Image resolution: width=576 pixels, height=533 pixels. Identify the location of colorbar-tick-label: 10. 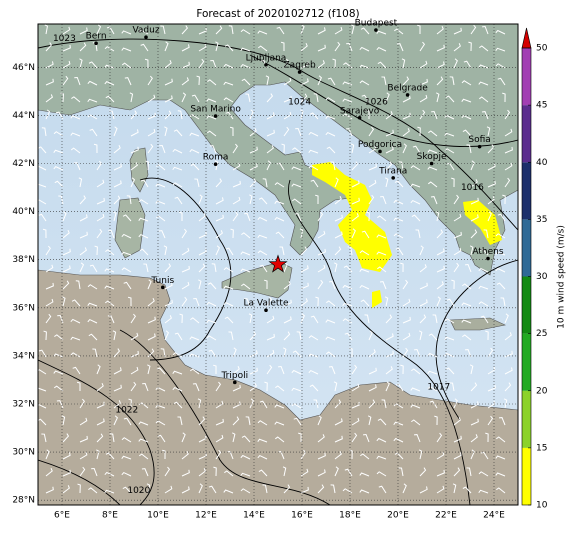
(542, 506).